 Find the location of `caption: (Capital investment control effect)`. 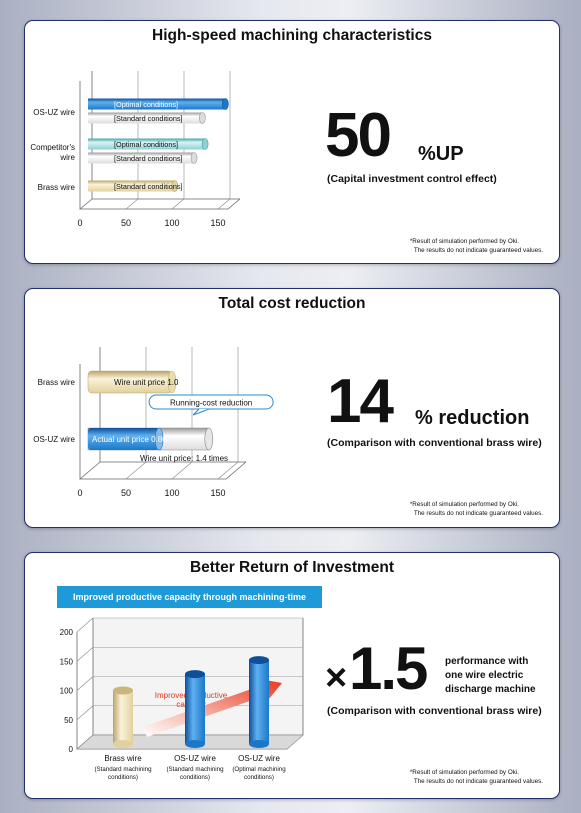

caption: (Capital investment control effect) is located at coordinates (412, 179).